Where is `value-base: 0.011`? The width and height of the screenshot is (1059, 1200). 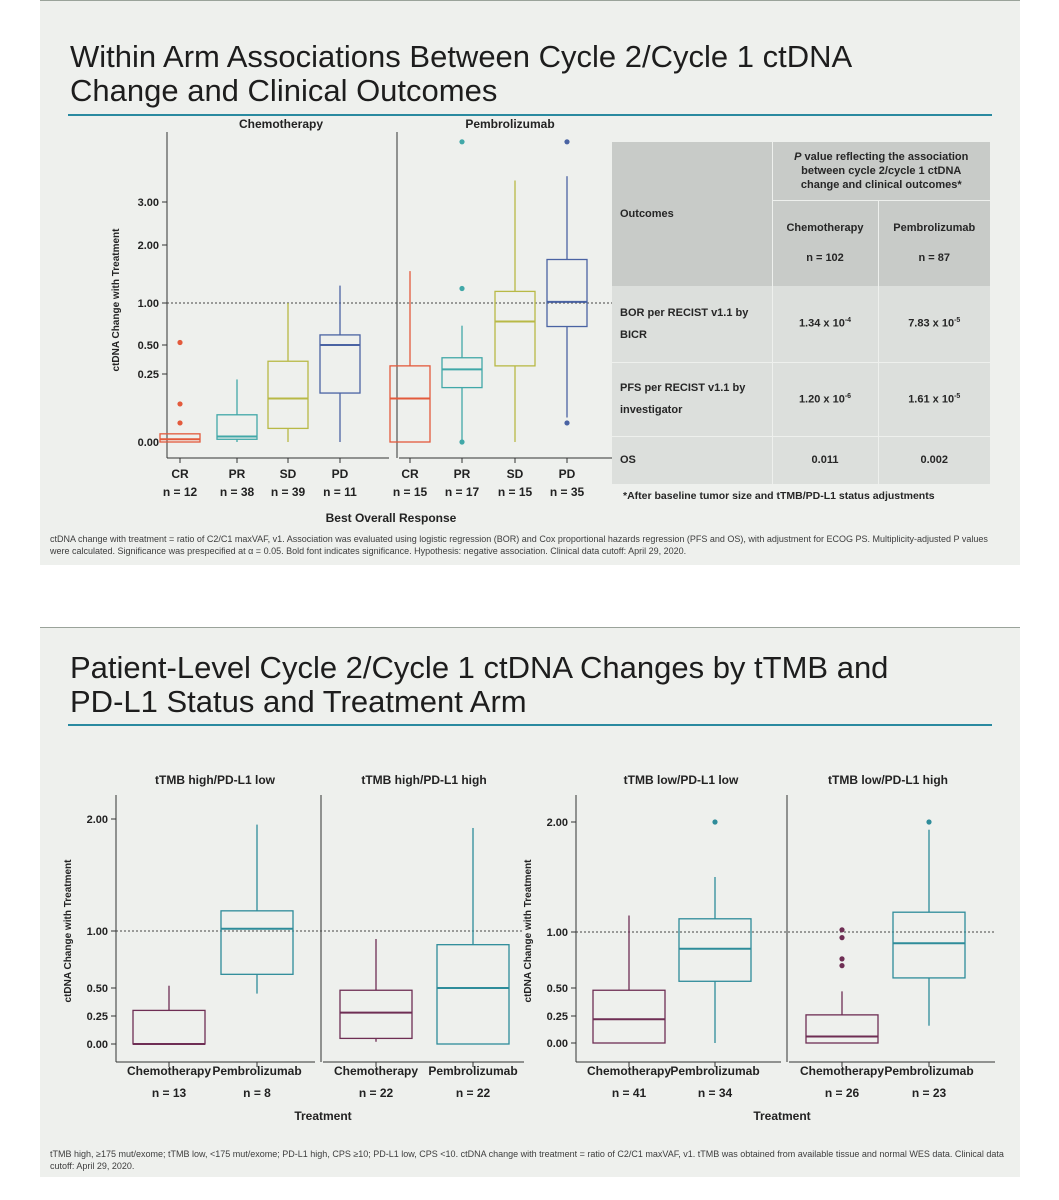
value-base: 0.011 is located at coordinates (825, 460).